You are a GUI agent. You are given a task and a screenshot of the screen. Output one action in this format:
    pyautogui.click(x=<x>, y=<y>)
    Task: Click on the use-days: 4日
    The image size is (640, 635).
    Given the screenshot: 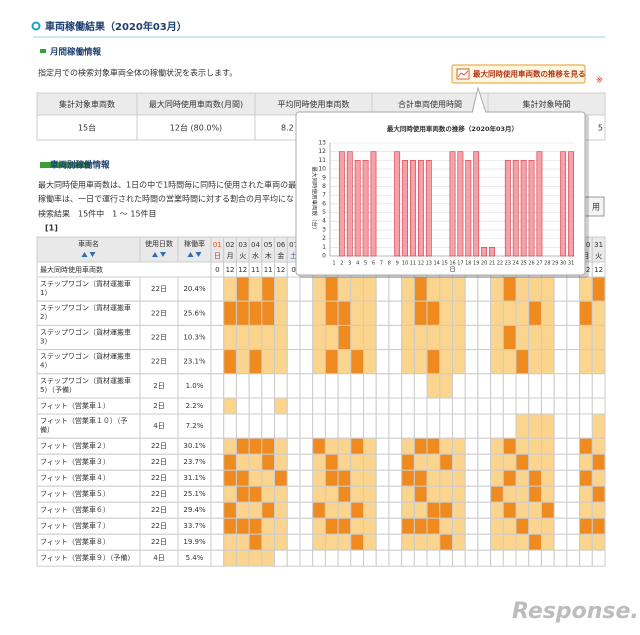 What is the action you would take?
    pyautogui.click(x=158, y=426)
    